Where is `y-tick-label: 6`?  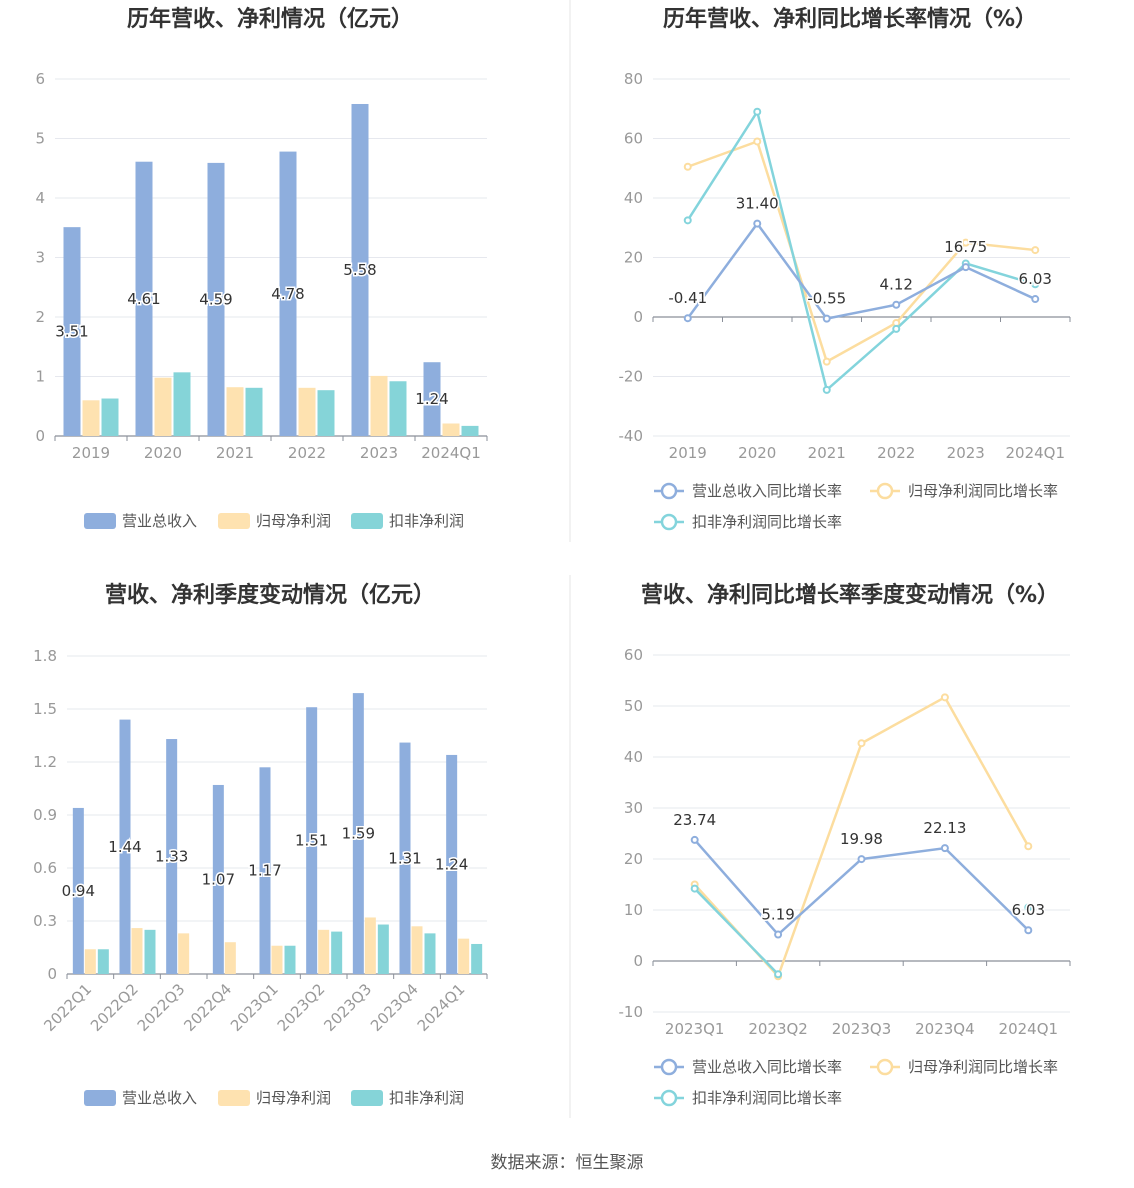 y-tick-label: 6 is located at coordinates (40, 79).